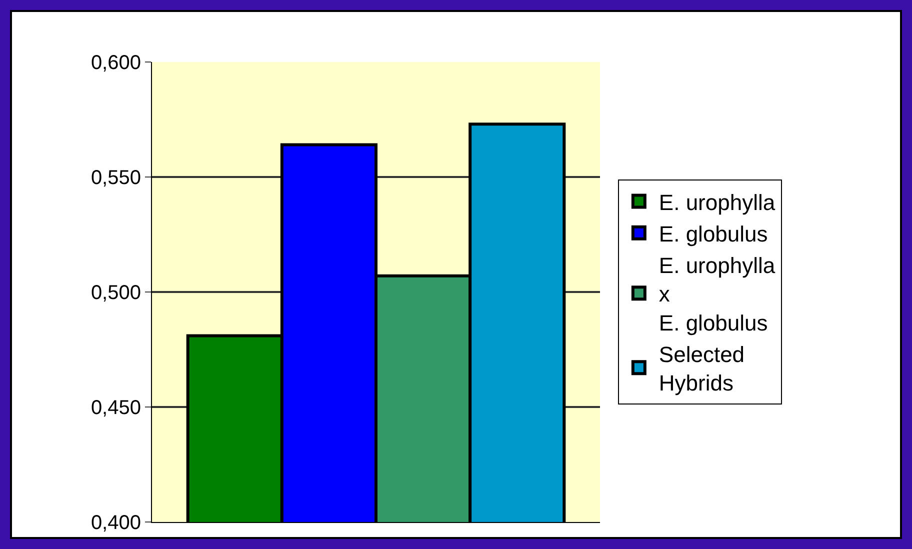  Describe the element at coordinates (115, 293) in the screenshot. I see `y-tick-label: 0,500` at that location.